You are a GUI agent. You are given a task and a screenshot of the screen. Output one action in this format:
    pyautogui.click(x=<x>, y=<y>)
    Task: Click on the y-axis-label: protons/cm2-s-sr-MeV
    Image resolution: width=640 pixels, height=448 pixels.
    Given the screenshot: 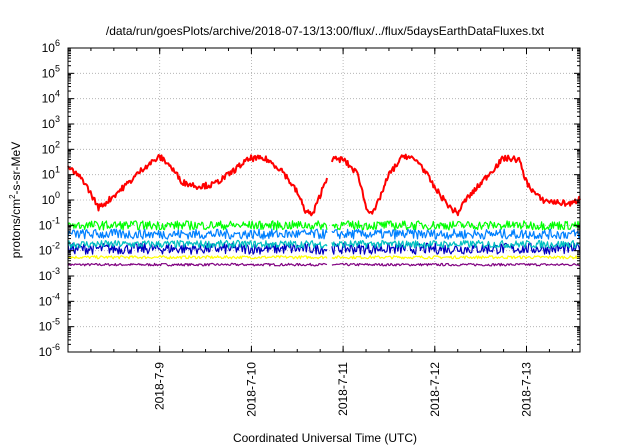 What is the action you would take?
    pyautogui.click(x=15, y=200)
    